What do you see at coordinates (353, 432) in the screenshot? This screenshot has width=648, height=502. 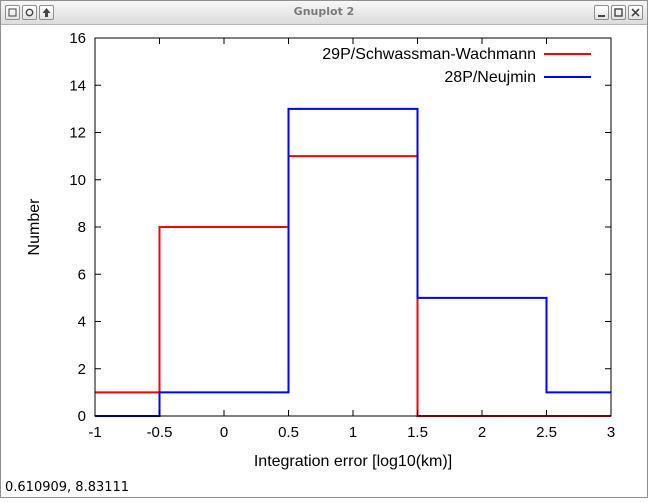 I see `x-tick-label: 1` at bounding box center [353, 432].